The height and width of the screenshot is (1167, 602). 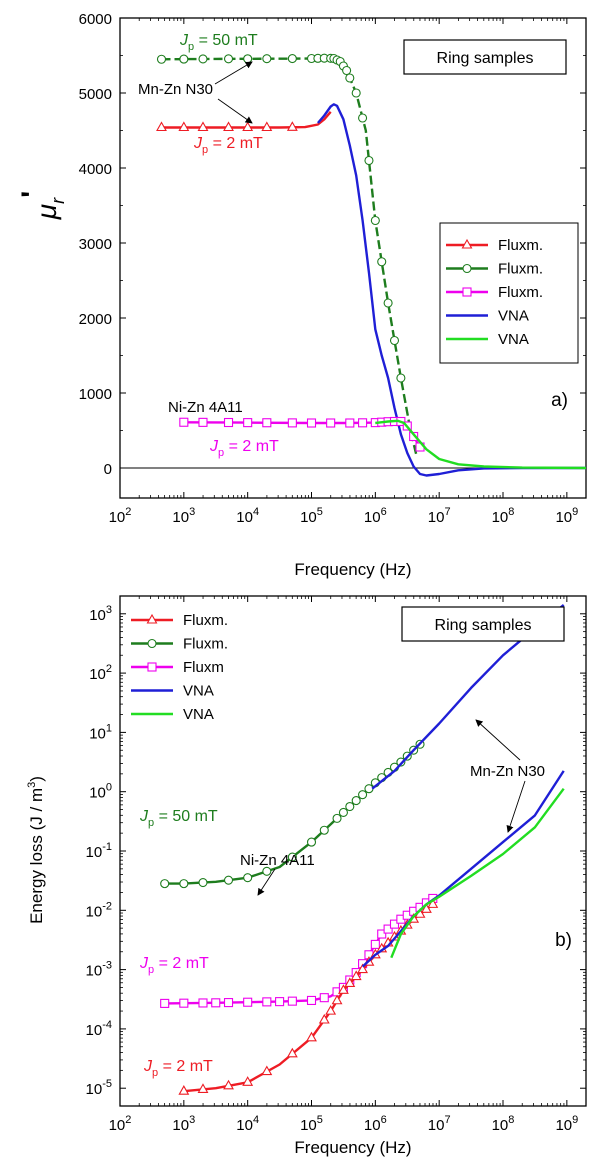 I want to click on y-tick-label: 10³, so click(x=100, y=614).